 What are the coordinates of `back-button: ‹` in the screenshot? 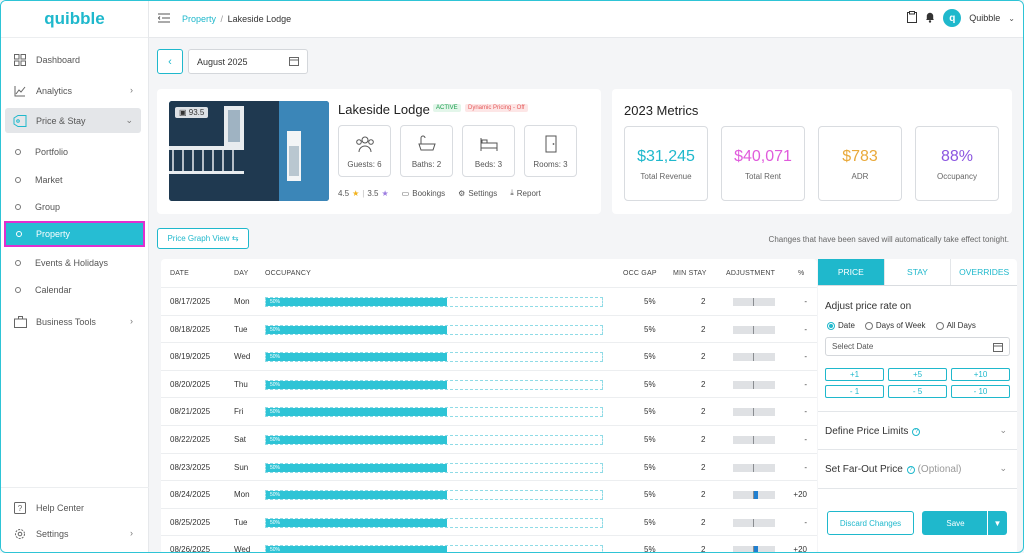 It's located at (170, 61).